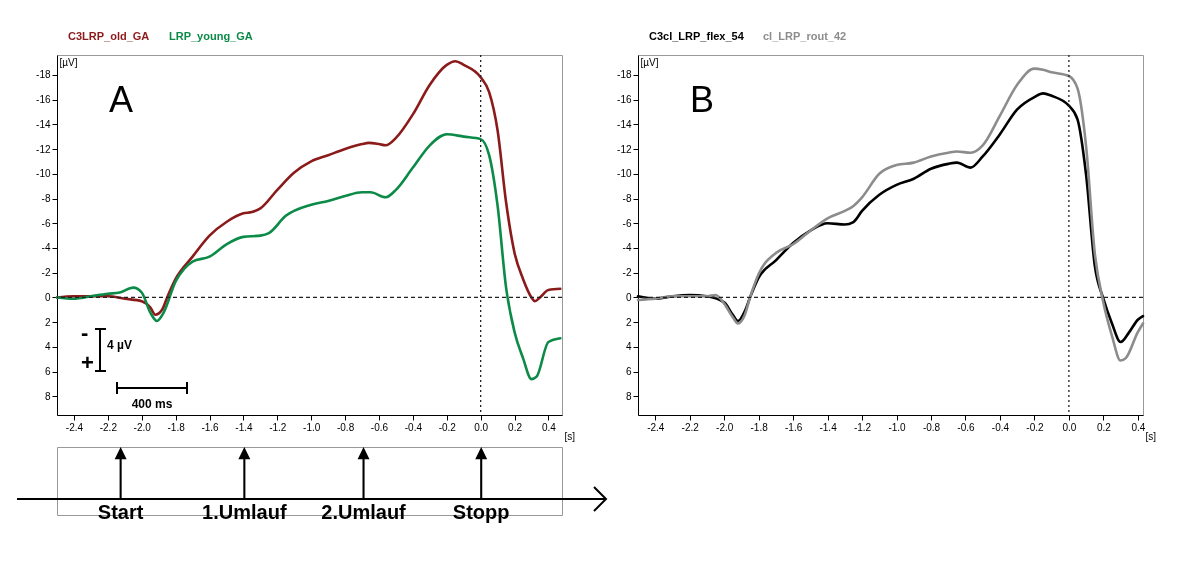 This screenshot has width=1193, height=585. I want to click on text: cl_LRP_rout_42, so click(805, 35).